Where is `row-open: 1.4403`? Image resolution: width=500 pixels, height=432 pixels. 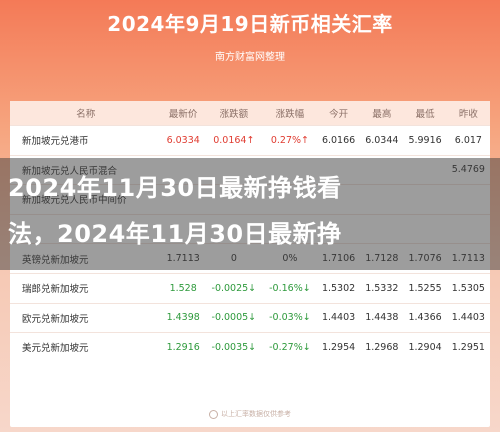 row-open: 1.4403 is located at coordinates (338, 317).